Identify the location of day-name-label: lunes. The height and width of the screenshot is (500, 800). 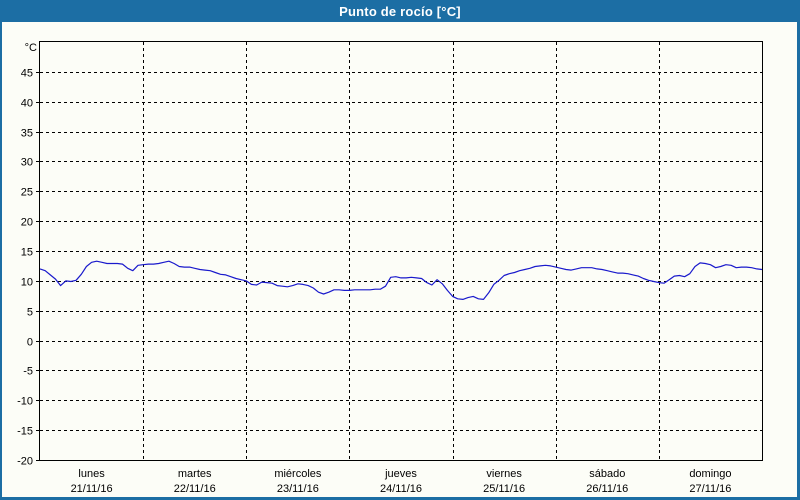
(91, 474).